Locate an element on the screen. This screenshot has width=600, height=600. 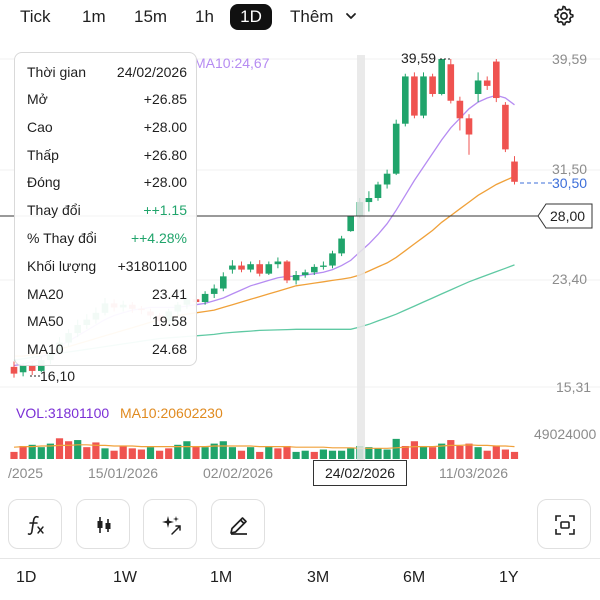
range-1m: 1M is located at coordinates (221, 577).